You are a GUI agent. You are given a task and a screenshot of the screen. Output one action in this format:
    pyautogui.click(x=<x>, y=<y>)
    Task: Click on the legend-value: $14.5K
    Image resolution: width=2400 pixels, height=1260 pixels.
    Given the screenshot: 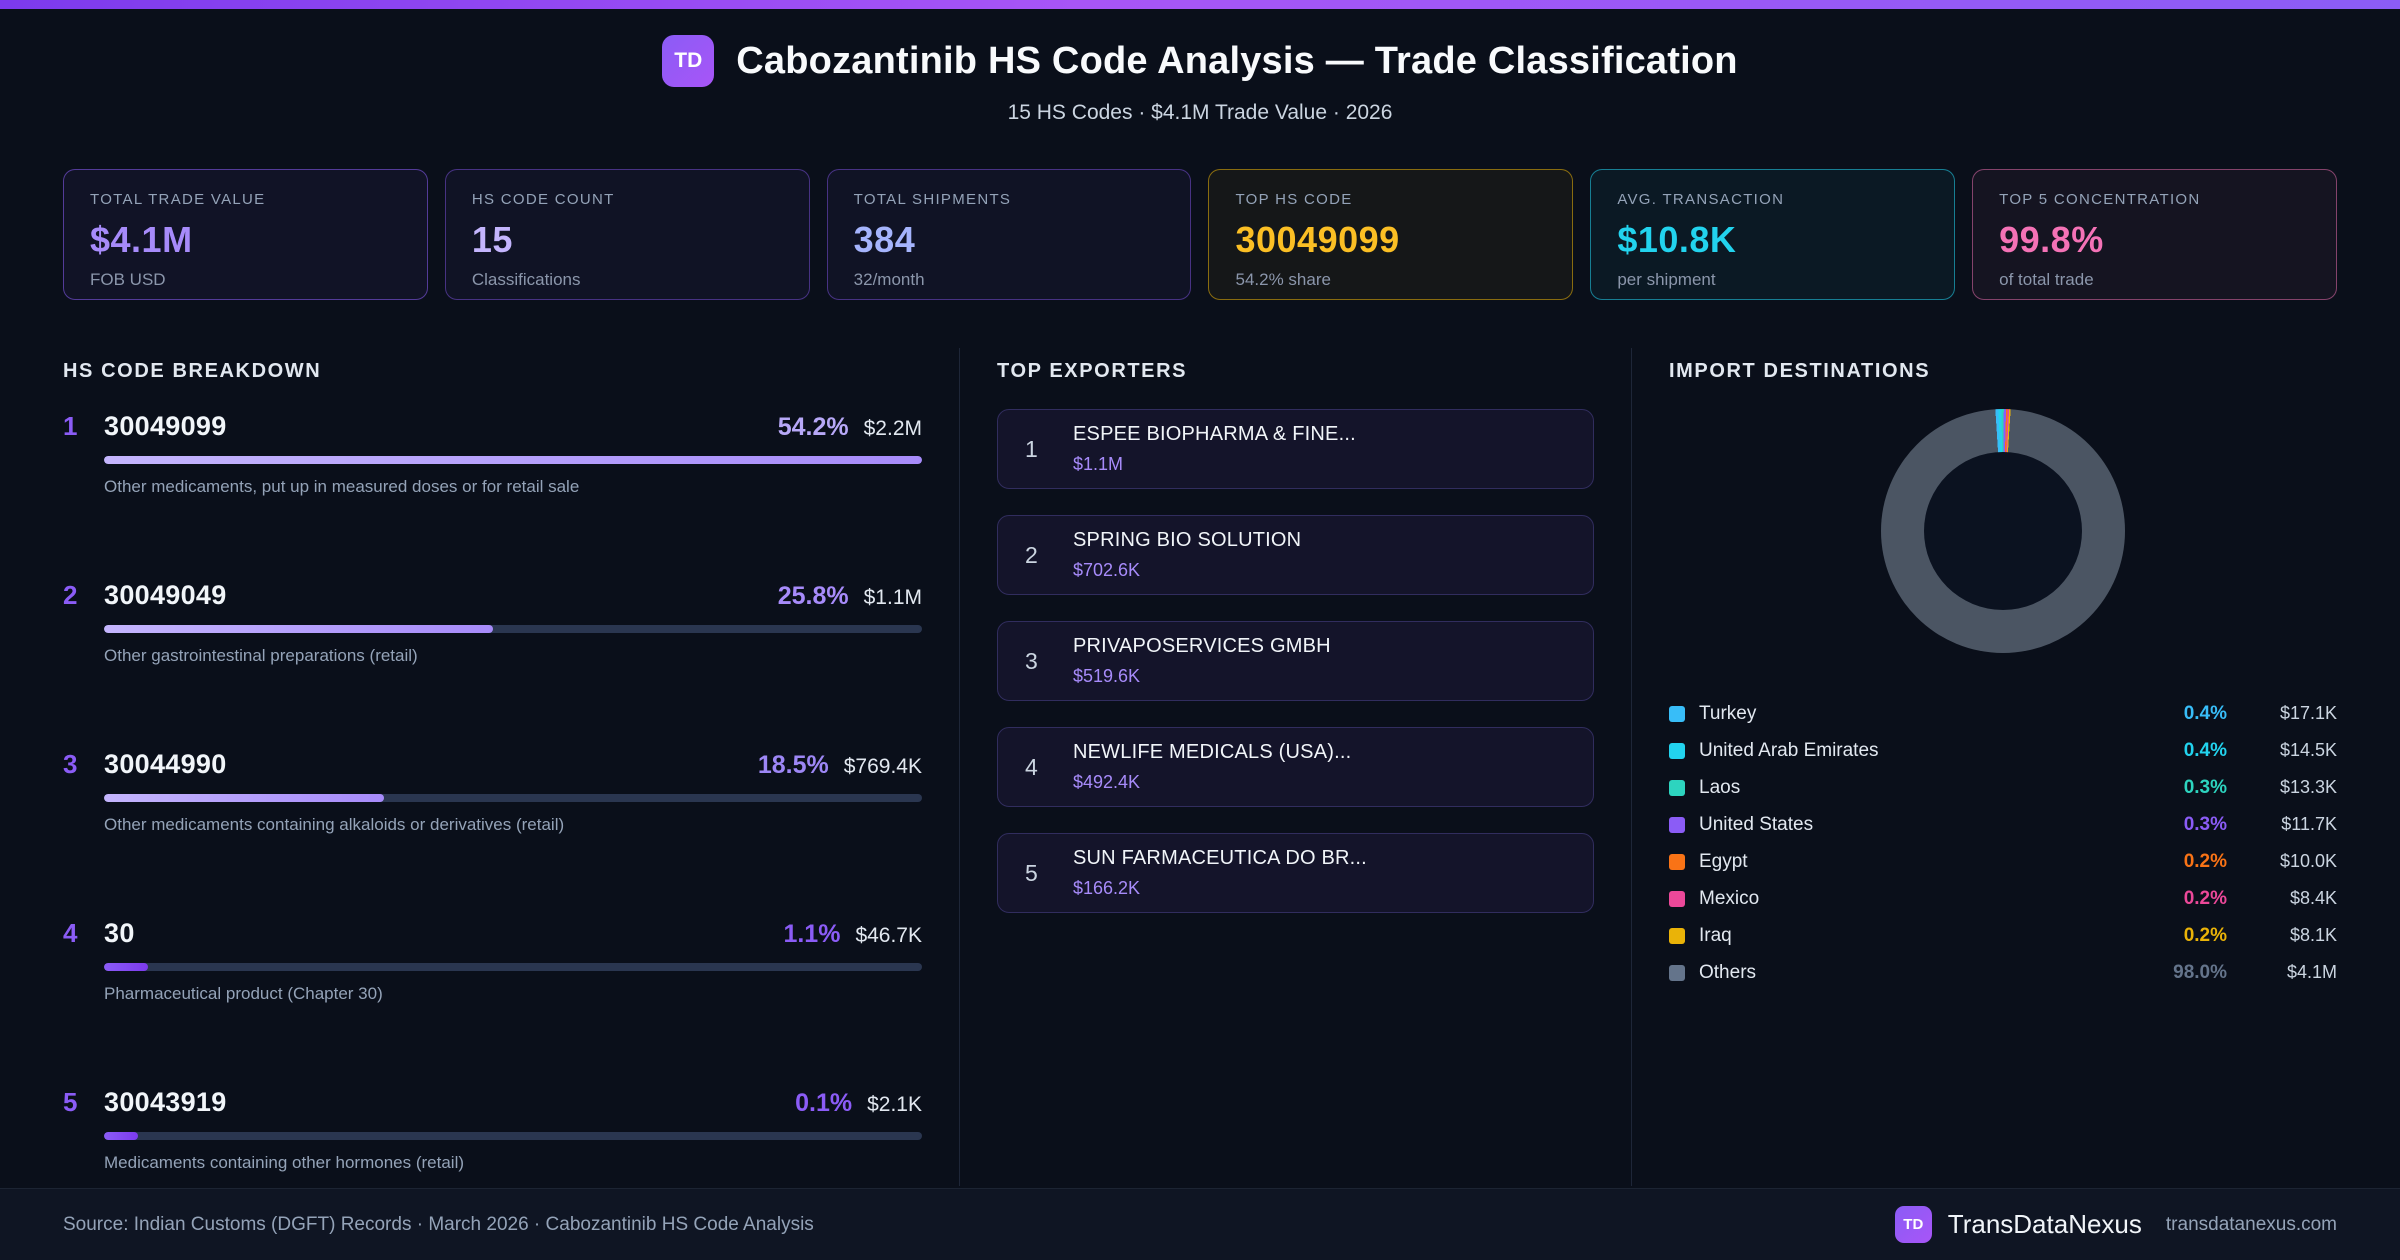 What is the action you would take?
    pyautogui.click(x=2308, y=750)
    